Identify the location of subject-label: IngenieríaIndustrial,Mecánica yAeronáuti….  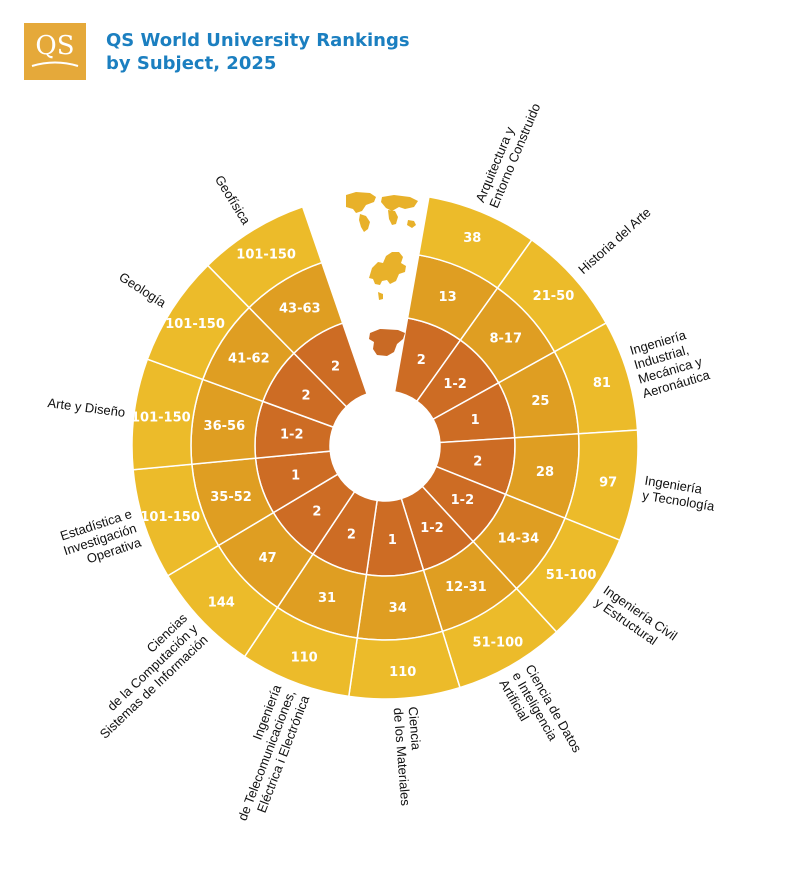
(670, 362).